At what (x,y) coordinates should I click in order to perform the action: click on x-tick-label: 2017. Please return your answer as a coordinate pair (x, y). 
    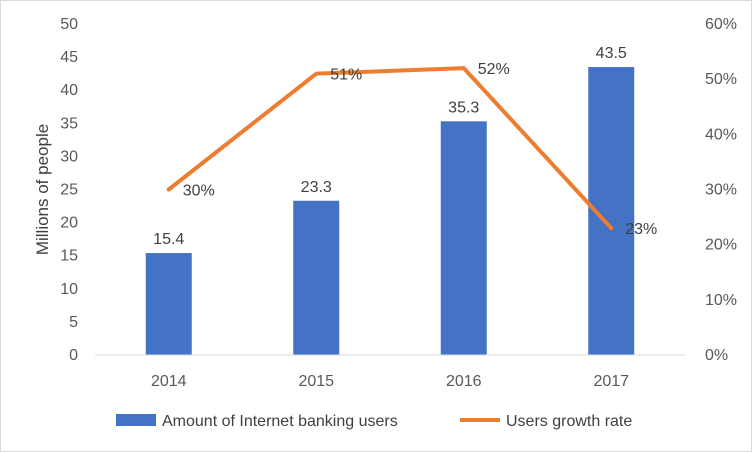
    Looking at the image, I should click on (611, 381).